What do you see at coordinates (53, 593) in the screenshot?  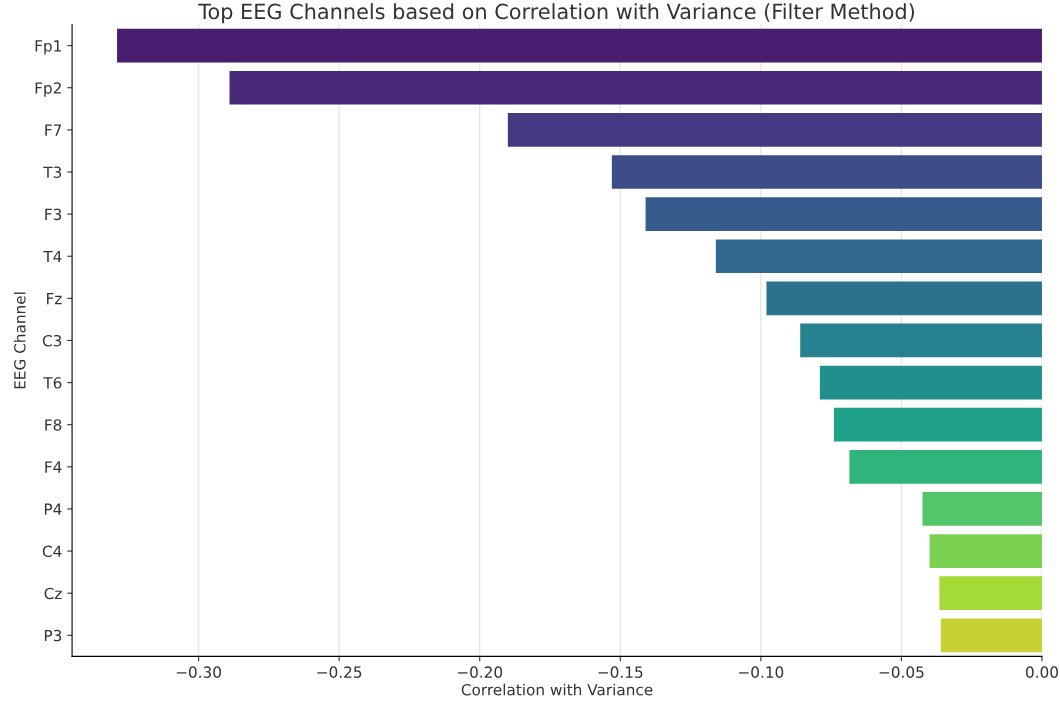 I see `y-tick-label: Cz` at bounding box center [53, 593].